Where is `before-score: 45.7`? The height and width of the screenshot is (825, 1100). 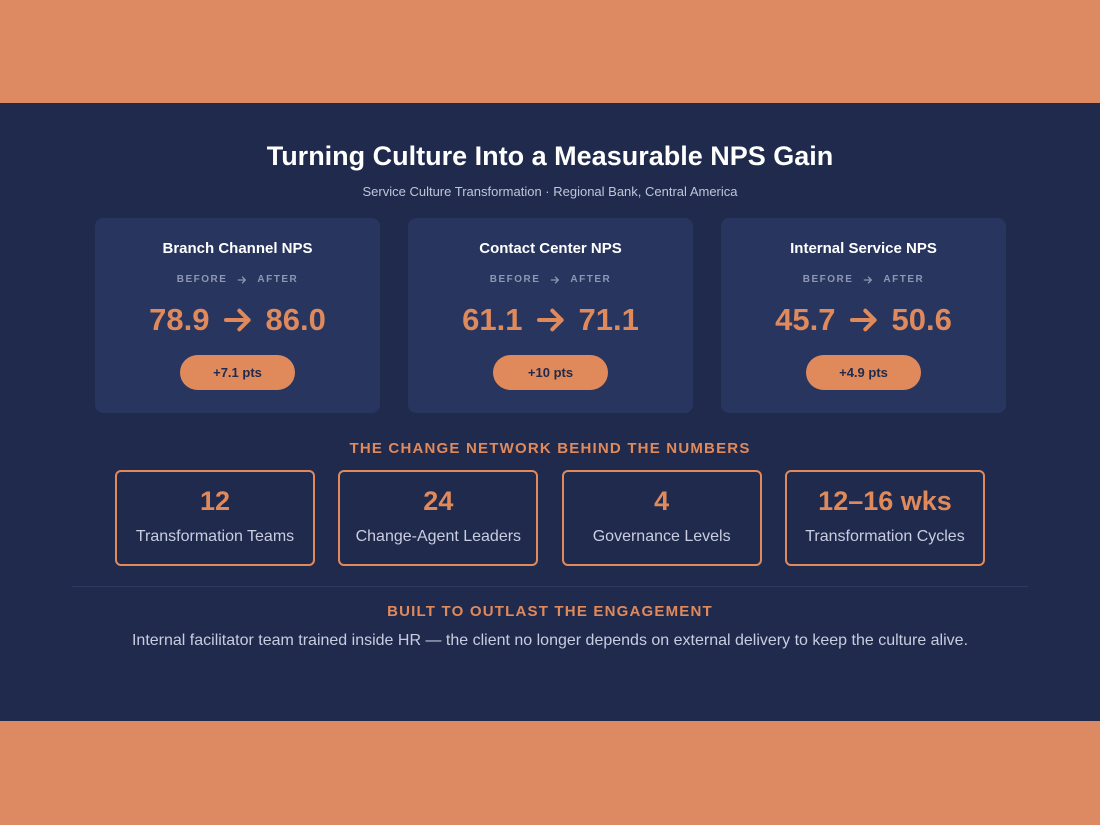 before-score: 45.7 is located at coordinates (805, 319).